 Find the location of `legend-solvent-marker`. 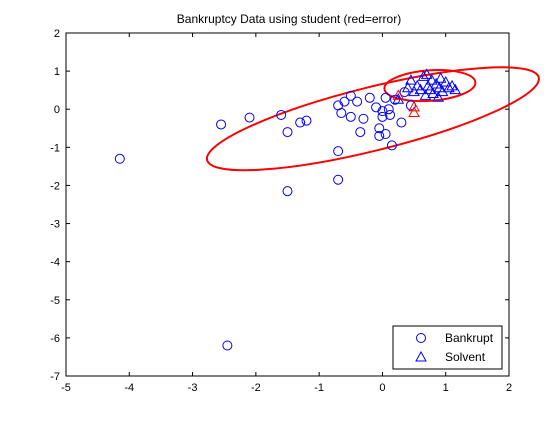

legend-solvent-marker is located at coordinates (421, 356).